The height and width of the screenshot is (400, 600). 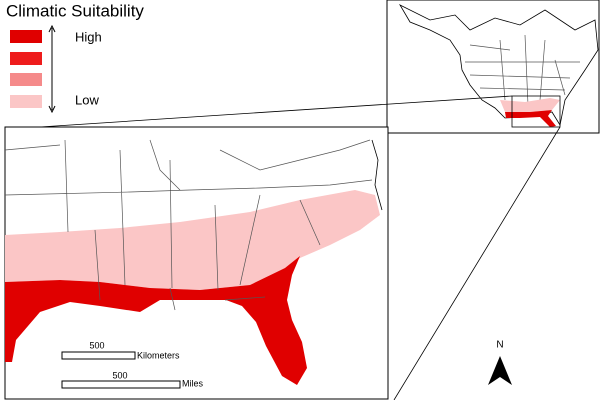 I want to click on legend-title: Climatic Suitability, so click(x=75, y=10).